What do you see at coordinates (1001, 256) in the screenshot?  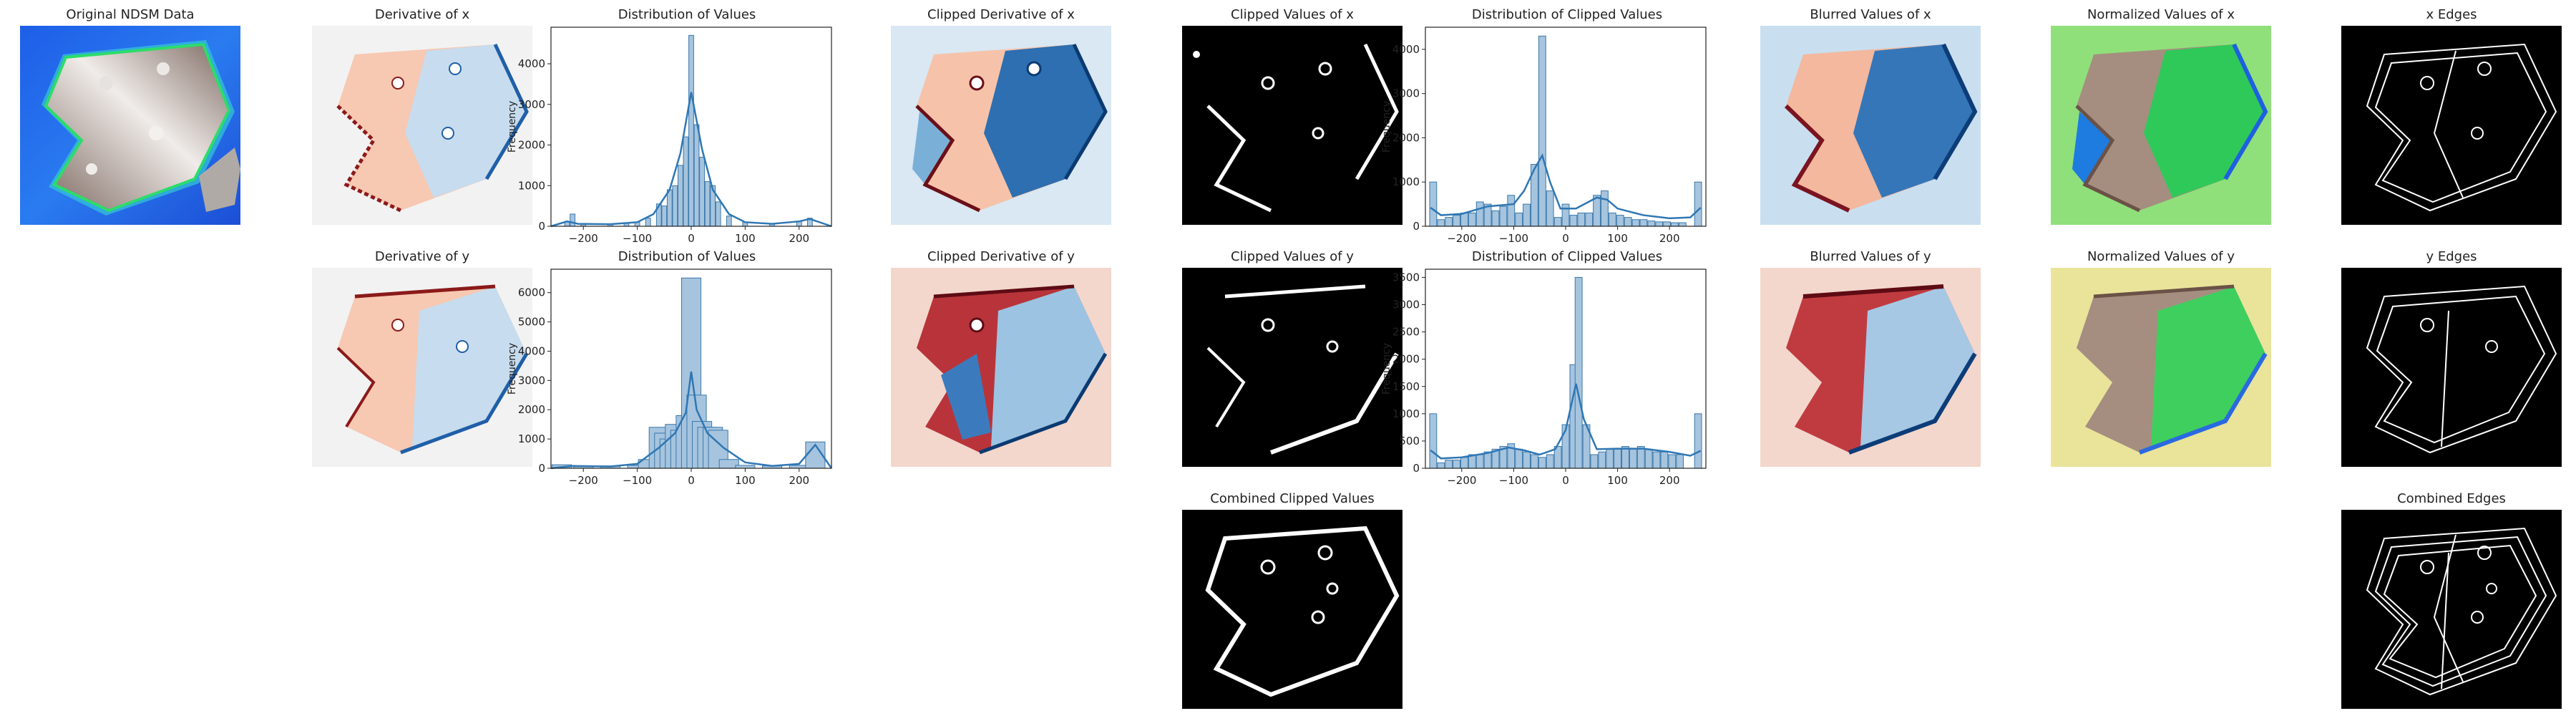 I see `title-clip-deriv-y: Clipped Derivative of y` at bounding box center [1001, 256].